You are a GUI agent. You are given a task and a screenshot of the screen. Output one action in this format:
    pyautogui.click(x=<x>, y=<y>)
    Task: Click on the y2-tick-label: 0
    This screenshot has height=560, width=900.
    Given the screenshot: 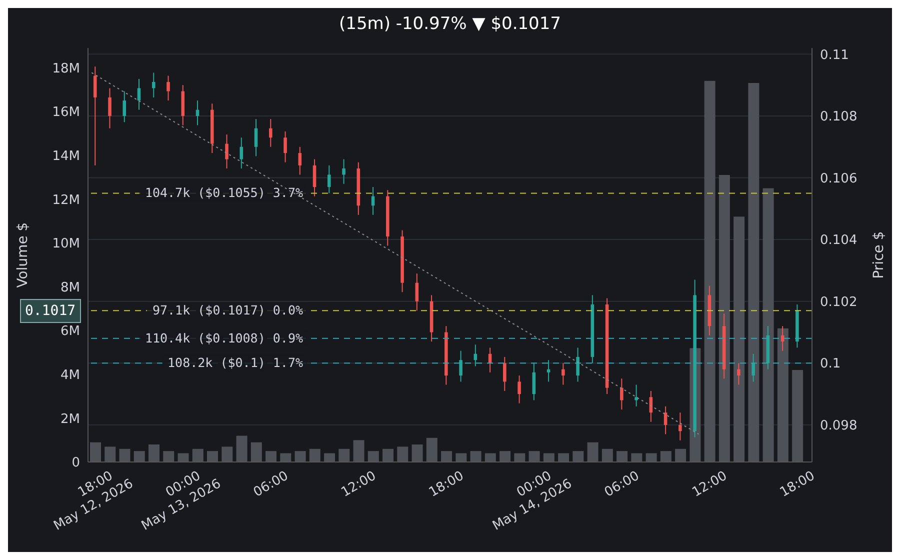 What is the action you would take?
    pyautogui.click(x=76, y=463)
    